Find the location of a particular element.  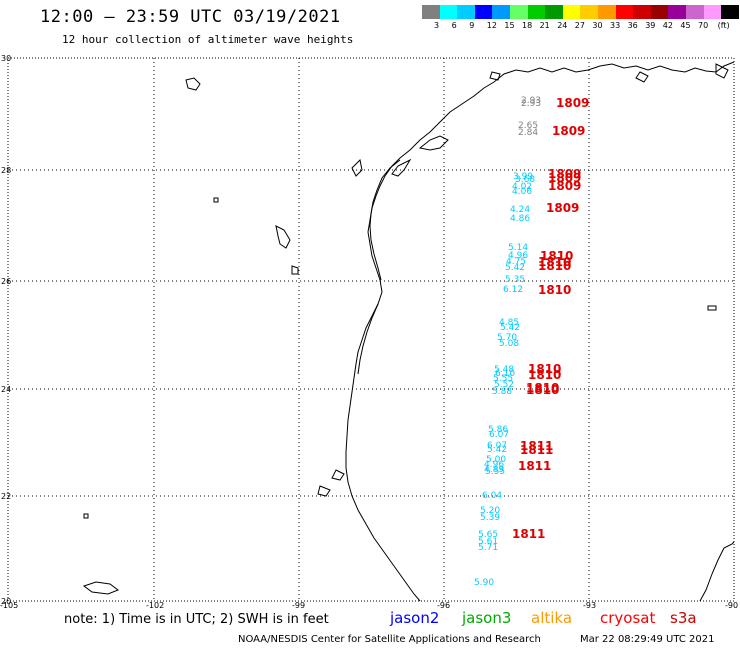

legend-label: 12 is located at coordinates (491, 25).